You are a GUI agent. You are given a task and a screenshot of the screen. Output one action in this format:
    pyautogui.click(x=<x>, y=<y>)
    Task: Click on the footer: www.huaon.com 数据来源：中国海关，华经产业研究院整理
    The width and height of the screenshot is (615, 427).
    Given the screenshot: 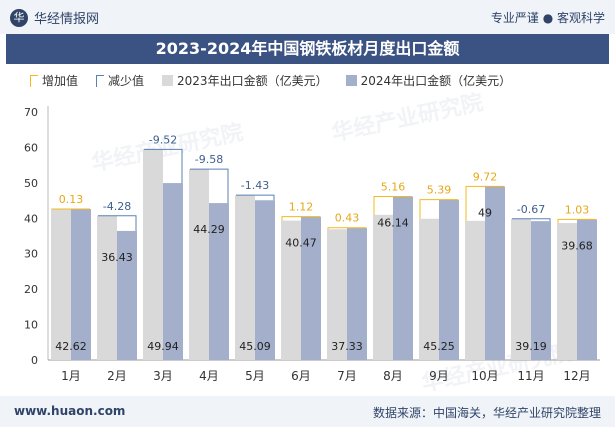 What is the action you would take?
    pyautogui.click(x=307, y=411)
    